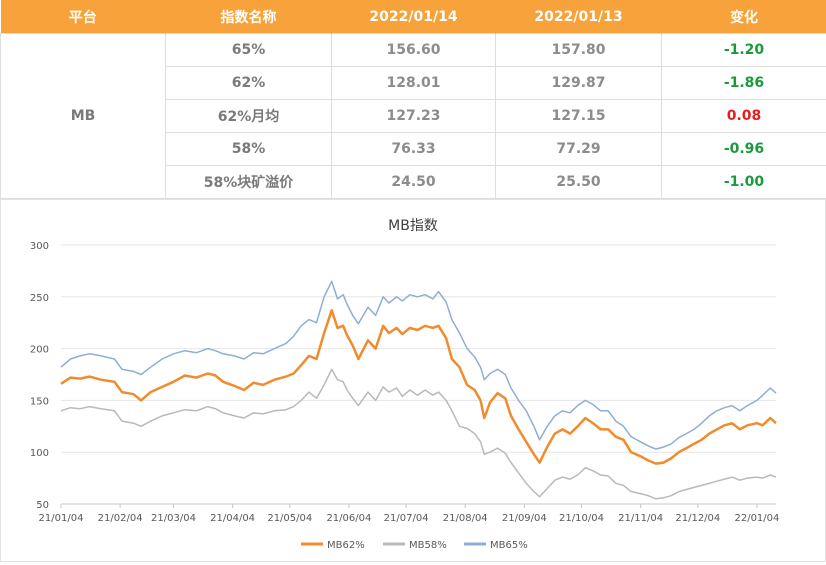 This screenshot has height=565, width=826. I want to click on index-name-cell: 58%, so click(249, 149).